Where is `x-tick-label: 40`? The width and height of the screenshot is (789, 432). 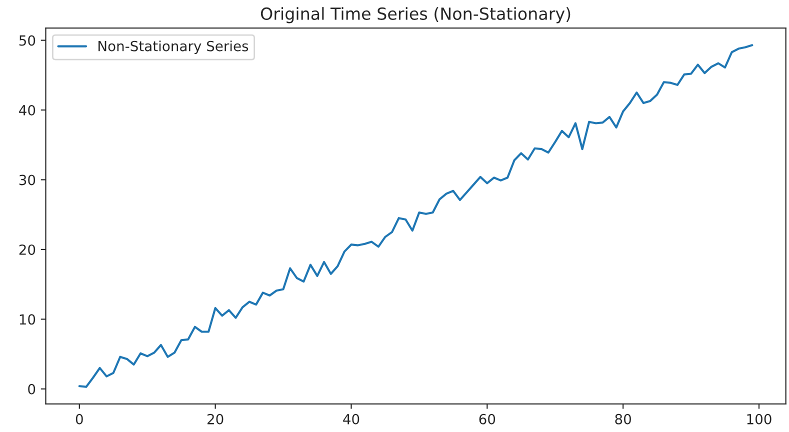
x-tick-label: 40 is located at coordinates (351, 419).